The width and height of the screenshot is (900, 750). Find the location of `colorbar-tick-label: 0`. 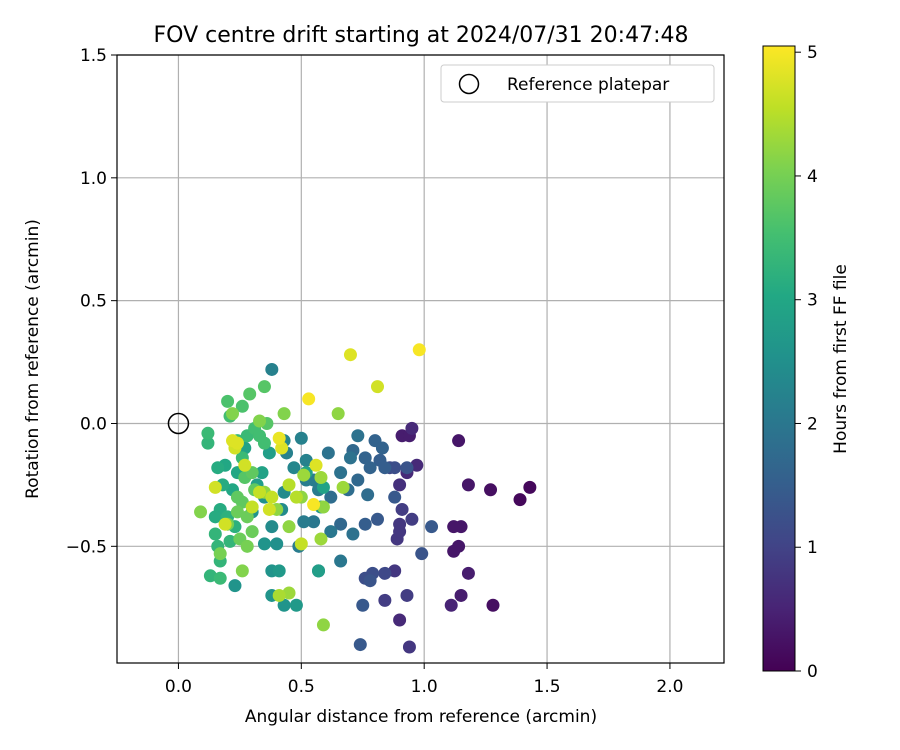

colorbar-tick-label: 0 is located at coordinates (812, 672).